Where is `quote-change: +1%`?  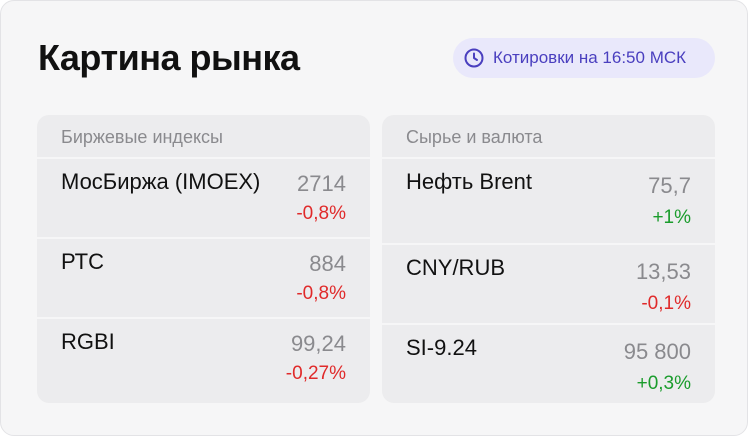
quote-change: +1% is located at coordinates (671, 217).